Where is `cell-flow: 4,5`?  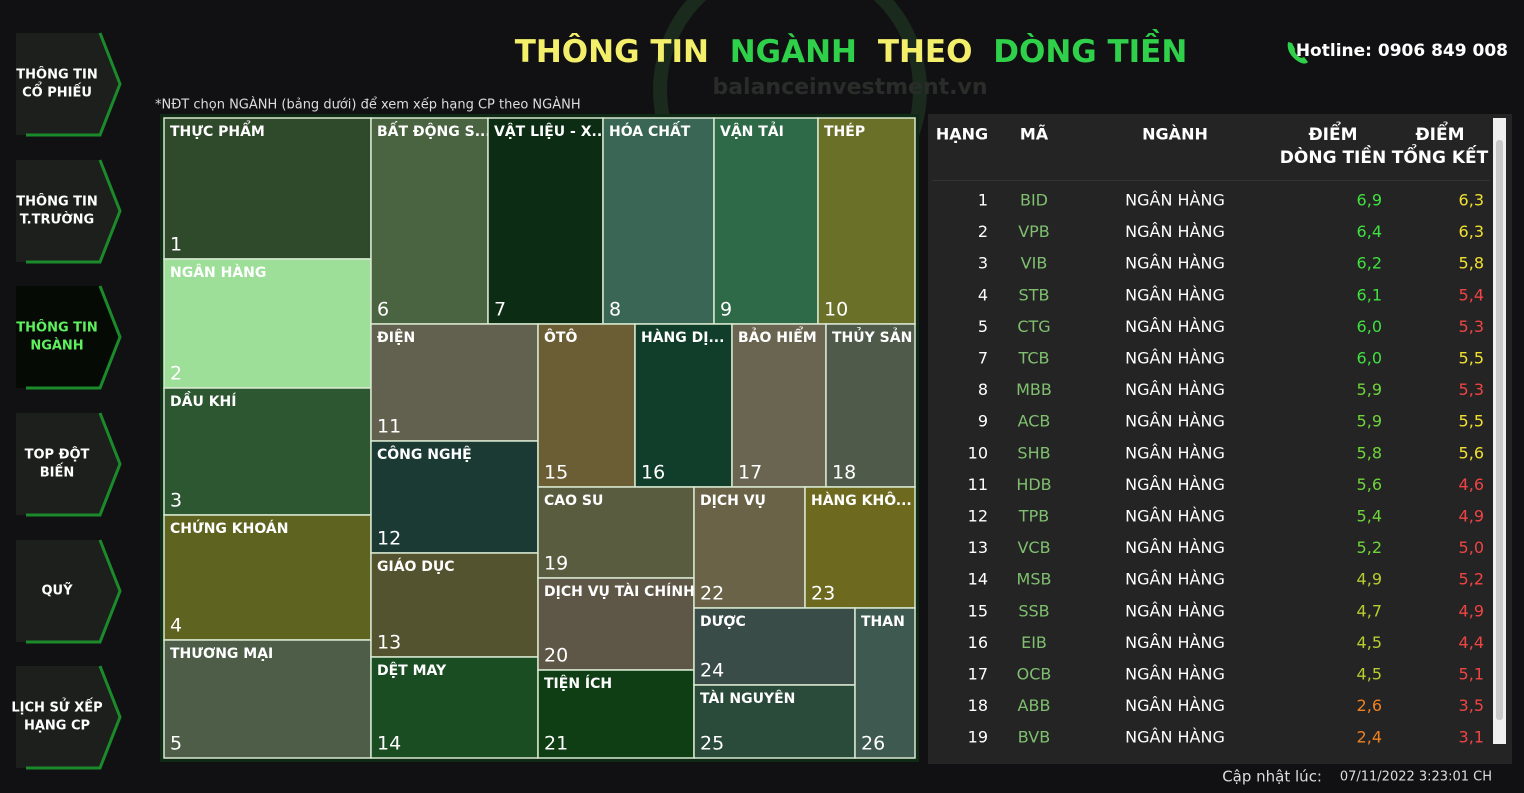 cell-flow: 4,5 is located at coordinates (1369, 642).